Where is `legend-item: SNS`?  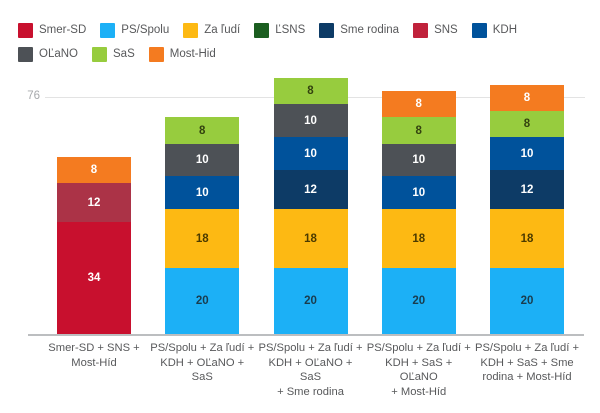
legend-item: SNS is located at coordinates (435, 30).